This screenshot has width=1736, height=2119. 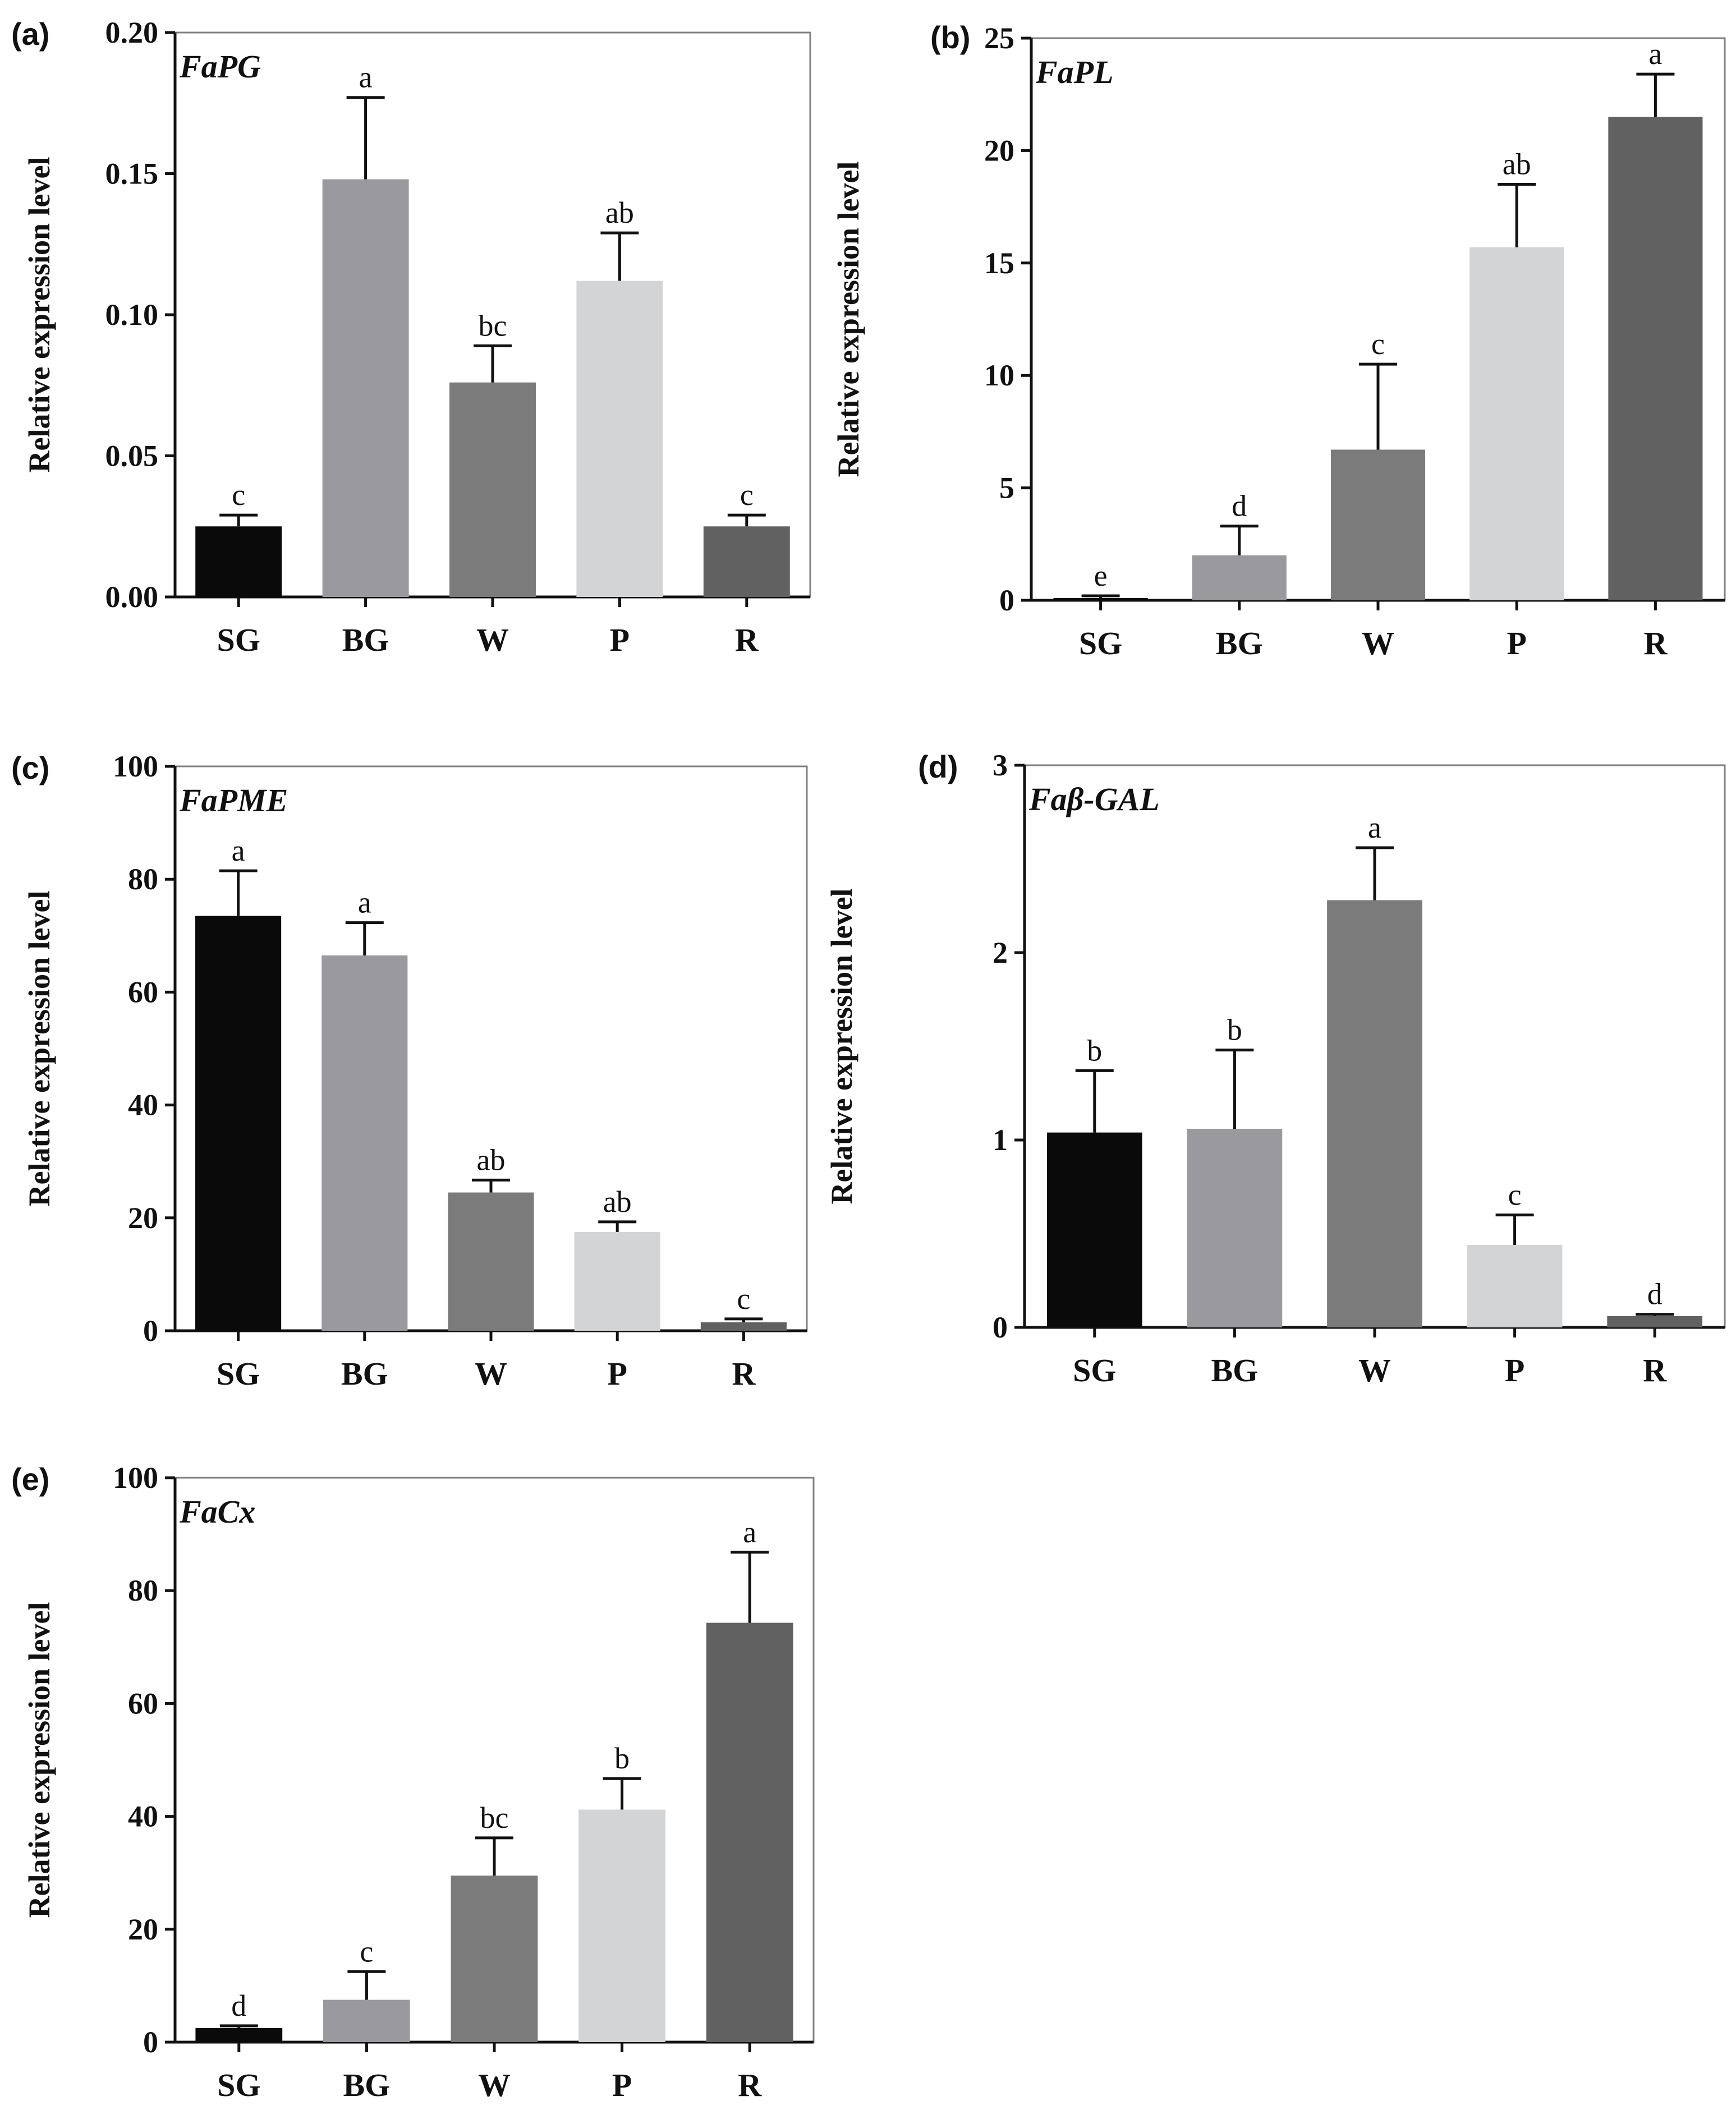 I want to click on y-tick-label: 10, so click(x=999, y=375).